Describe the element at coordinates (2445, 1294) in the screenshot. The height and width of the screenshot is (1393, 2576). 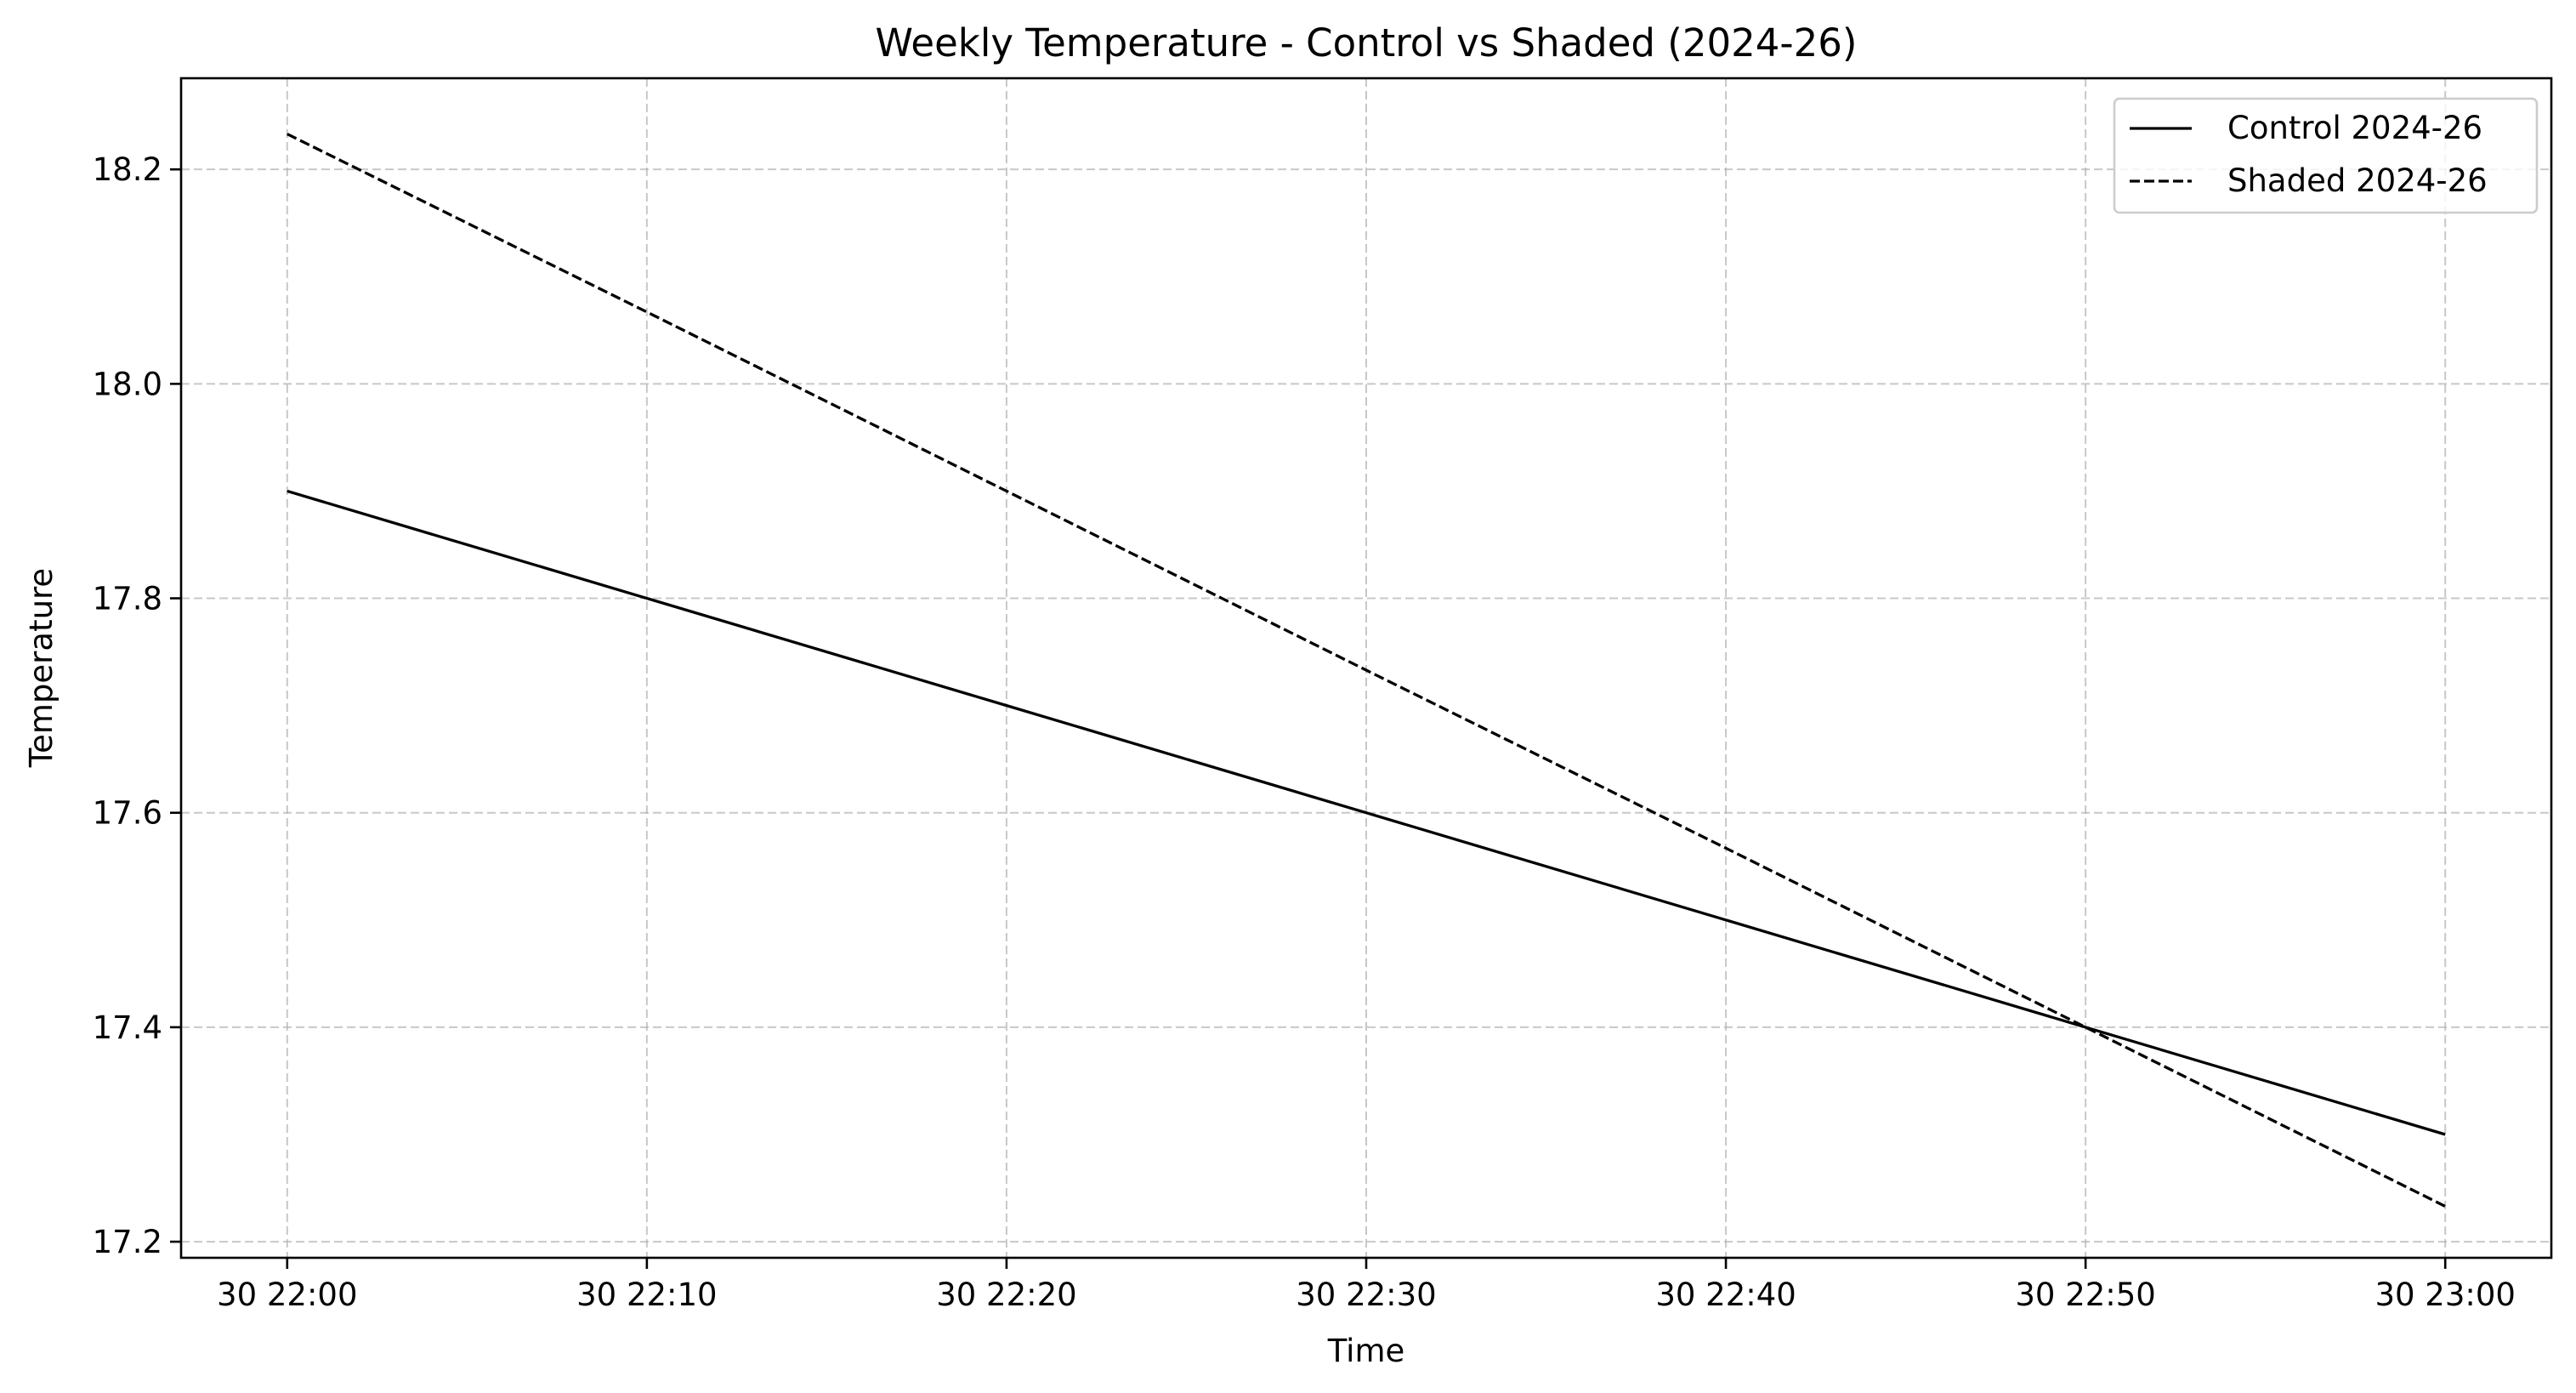
I see `x-tick-label: 30 23:00` at that location.